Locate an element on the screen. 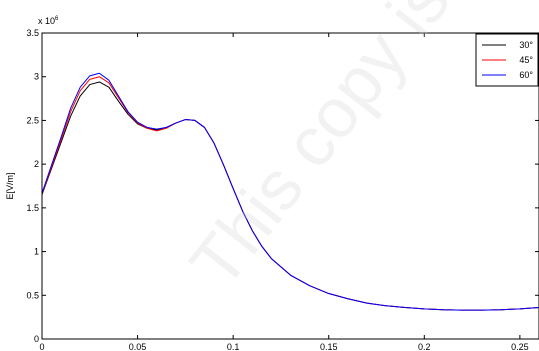  legend: 30° 45° 60° is located at coordinates (507, 60).